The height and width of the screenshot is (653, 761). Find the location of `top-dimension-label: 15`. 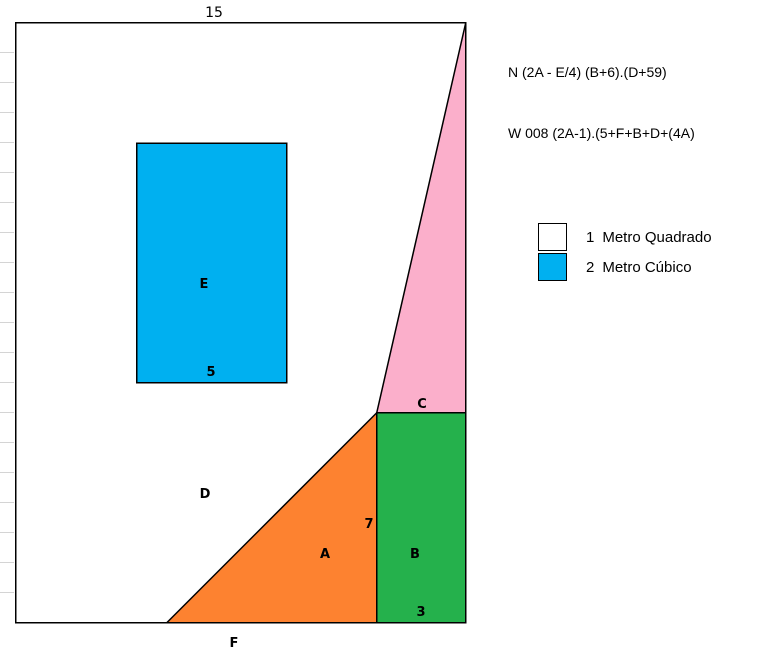

top-dimension-label: 15 is located at coordinates (214, 13).